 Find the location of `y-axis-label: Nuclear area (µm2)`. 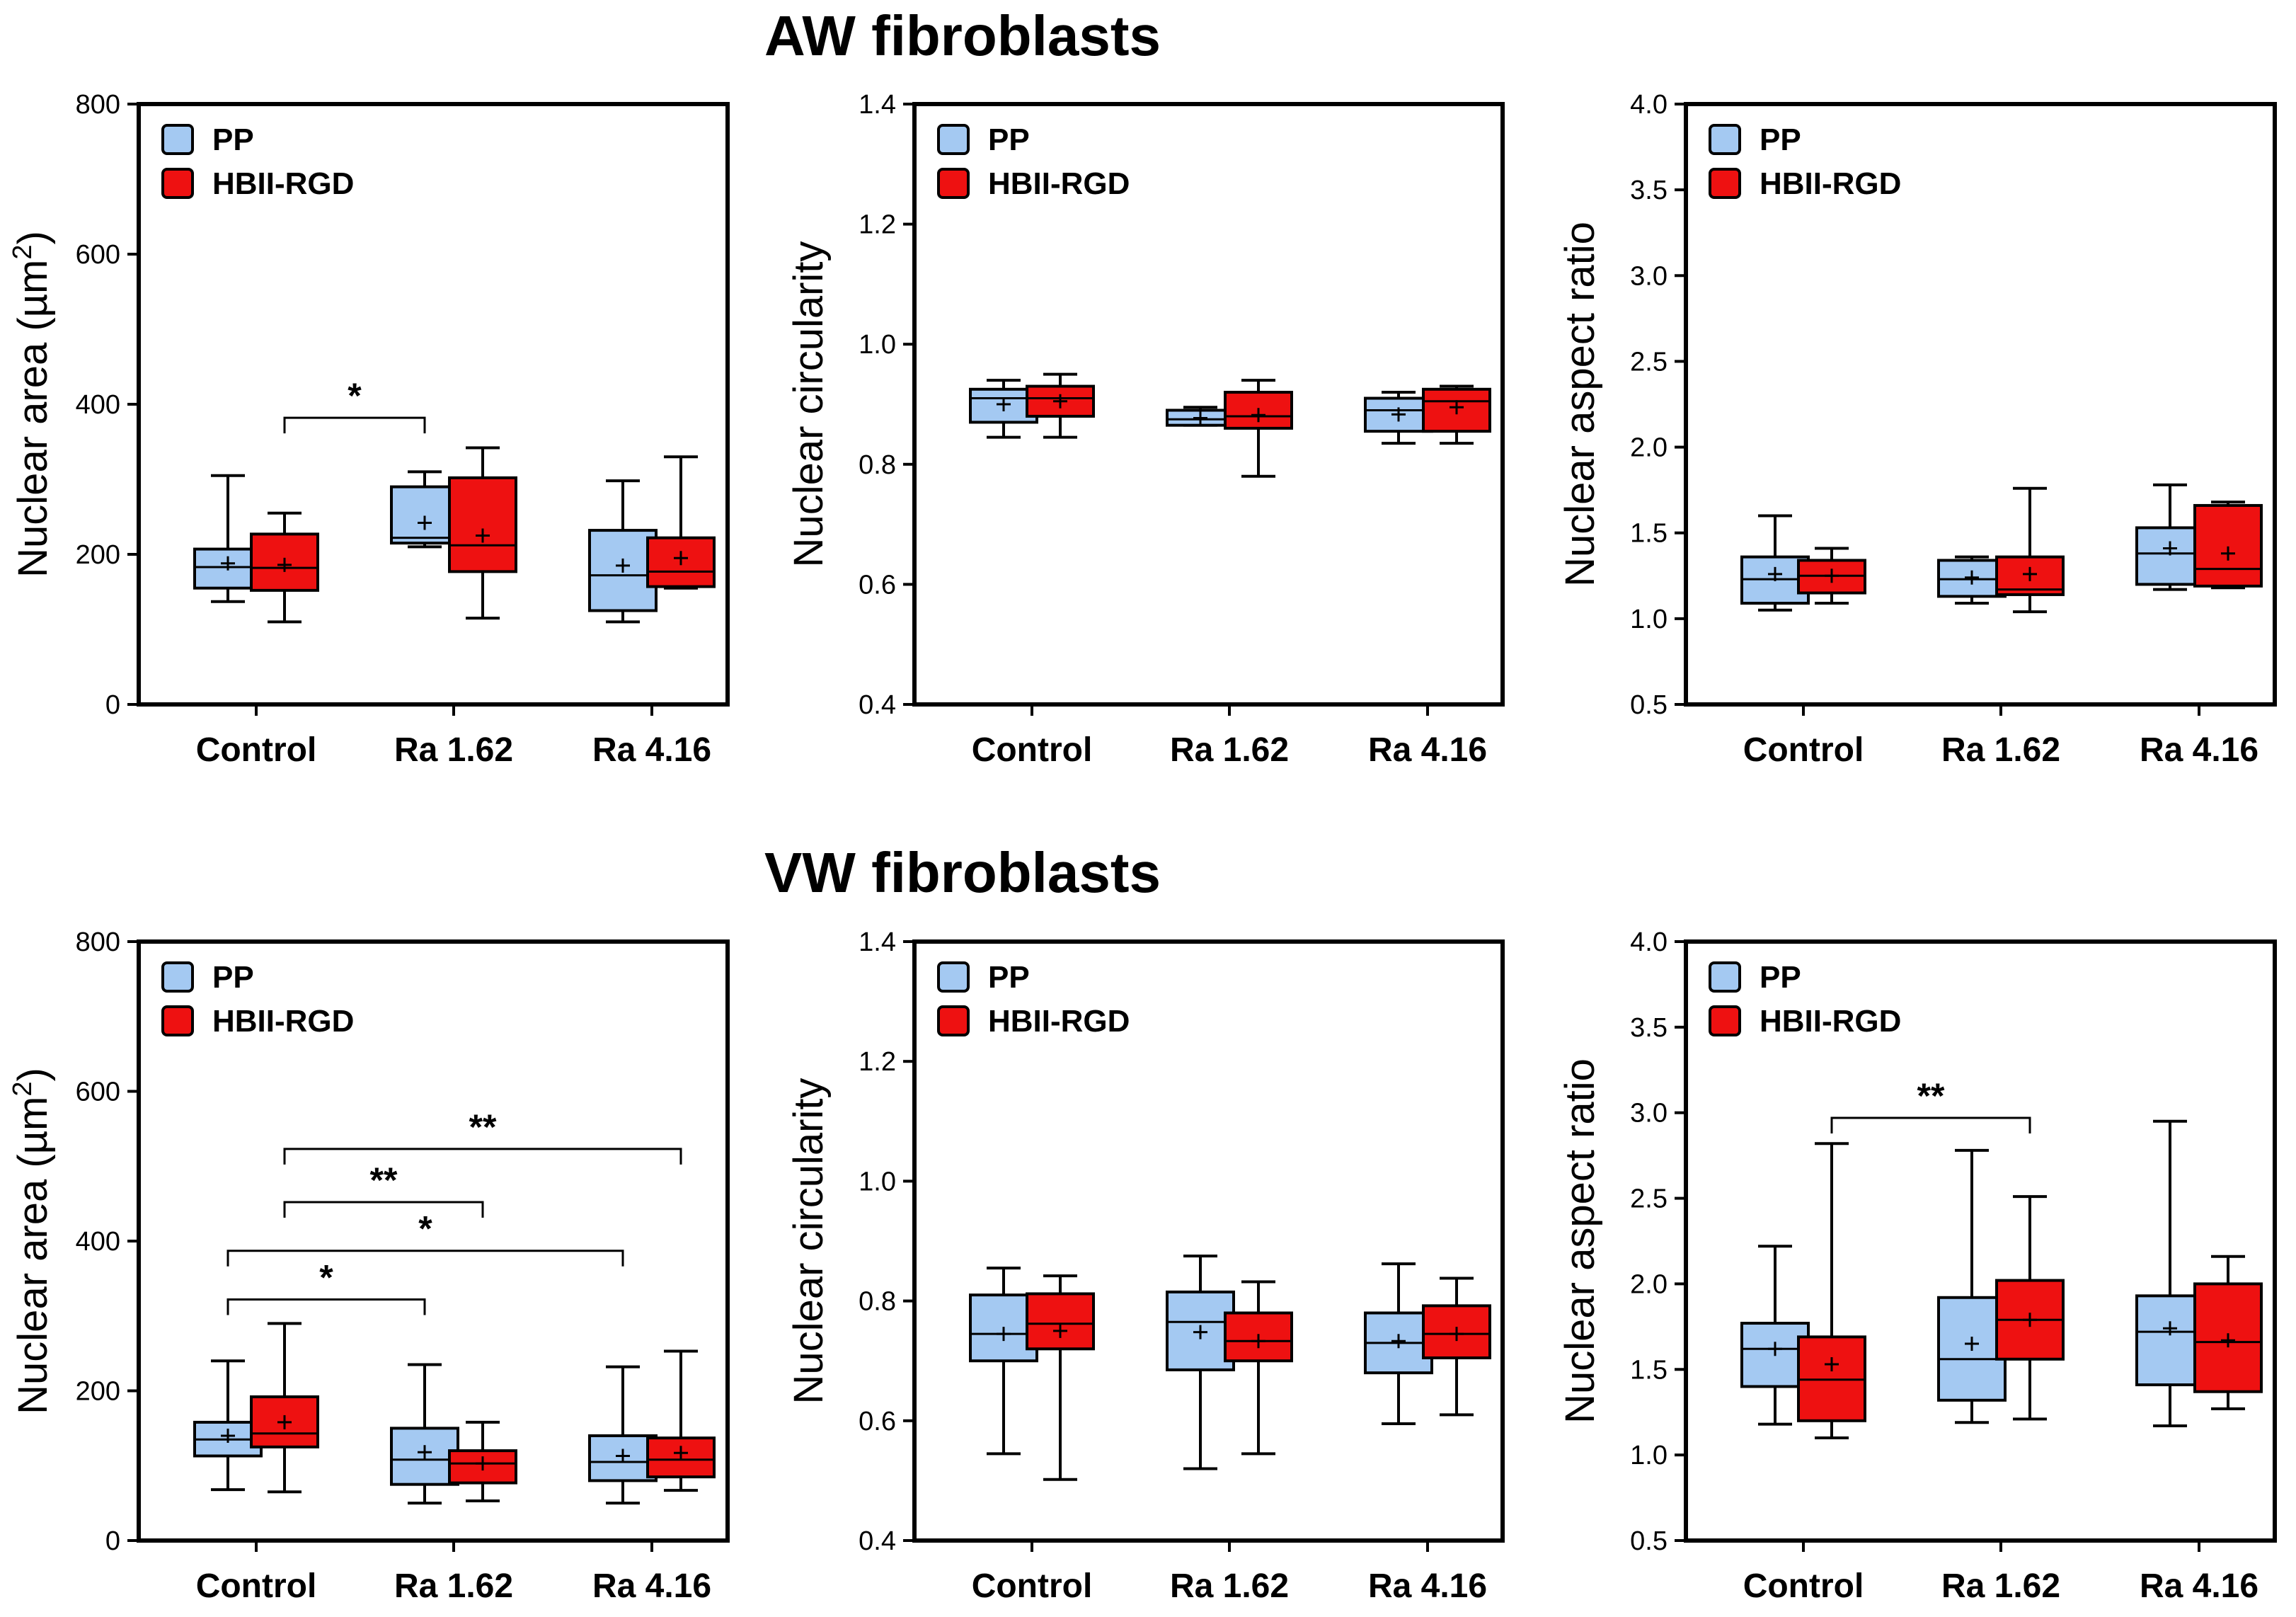

y-axis-label: Nuclear area (µm2) is located at coordinates (32, 404).